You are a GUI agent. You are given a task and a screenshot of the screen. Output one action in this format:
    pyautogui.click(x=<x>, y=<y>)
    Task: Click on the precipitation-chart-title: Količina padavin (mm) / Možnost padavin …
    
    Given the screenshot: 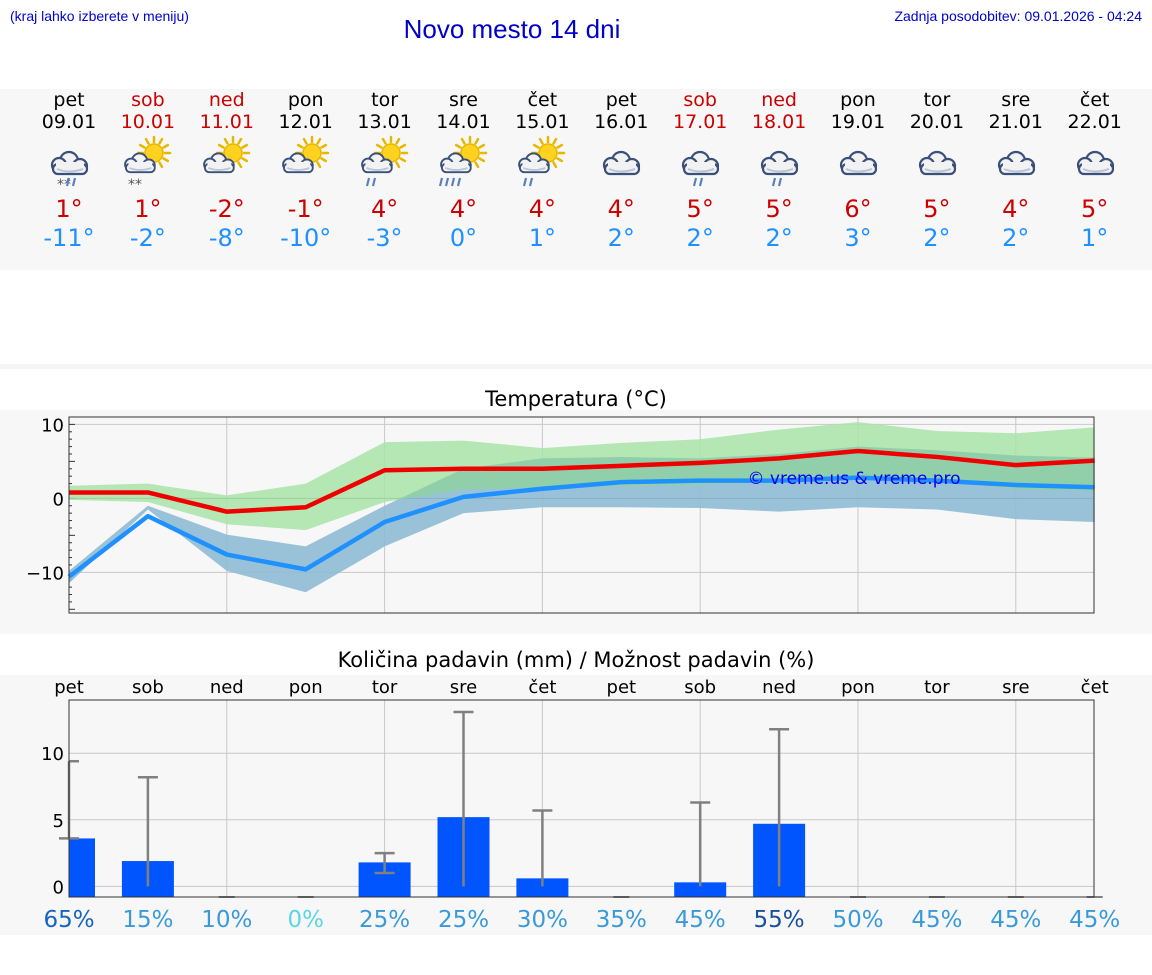 What is the action you would take?
    pyautogui.click(x=576, y=660)
    